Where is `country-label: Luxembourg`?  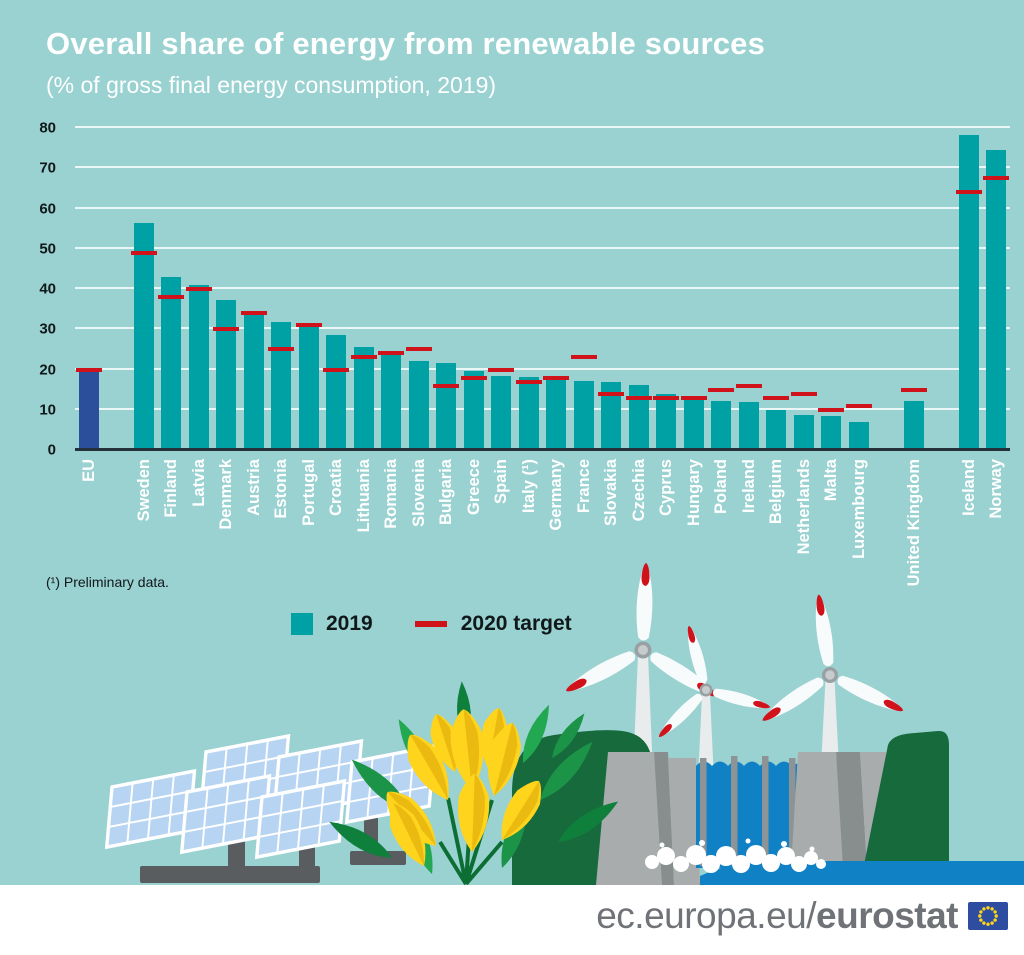
country-label: Luxembourg is located at coordinates (858, 509).